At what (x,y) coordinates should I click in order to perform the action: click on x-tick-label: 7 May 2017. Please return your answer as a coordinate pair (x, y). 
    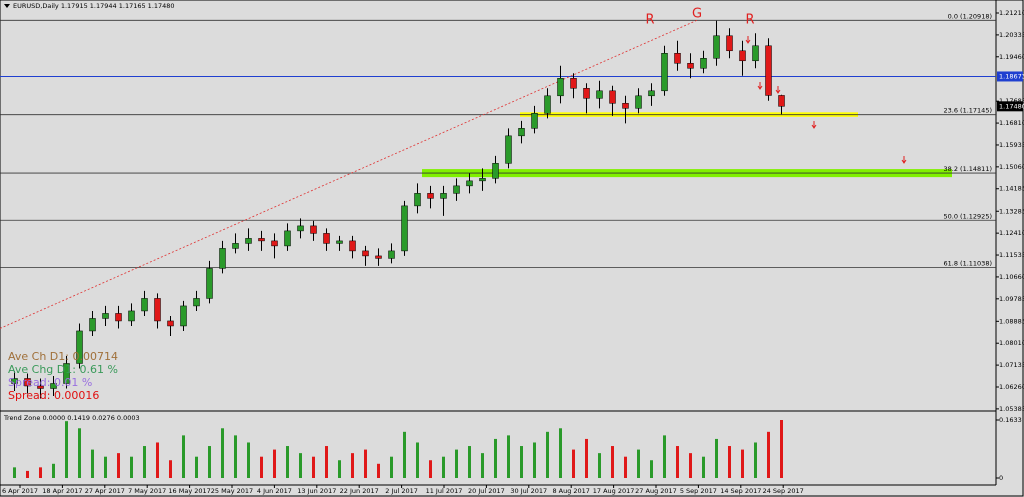
    Looking at the image, I should click on (147, 491).